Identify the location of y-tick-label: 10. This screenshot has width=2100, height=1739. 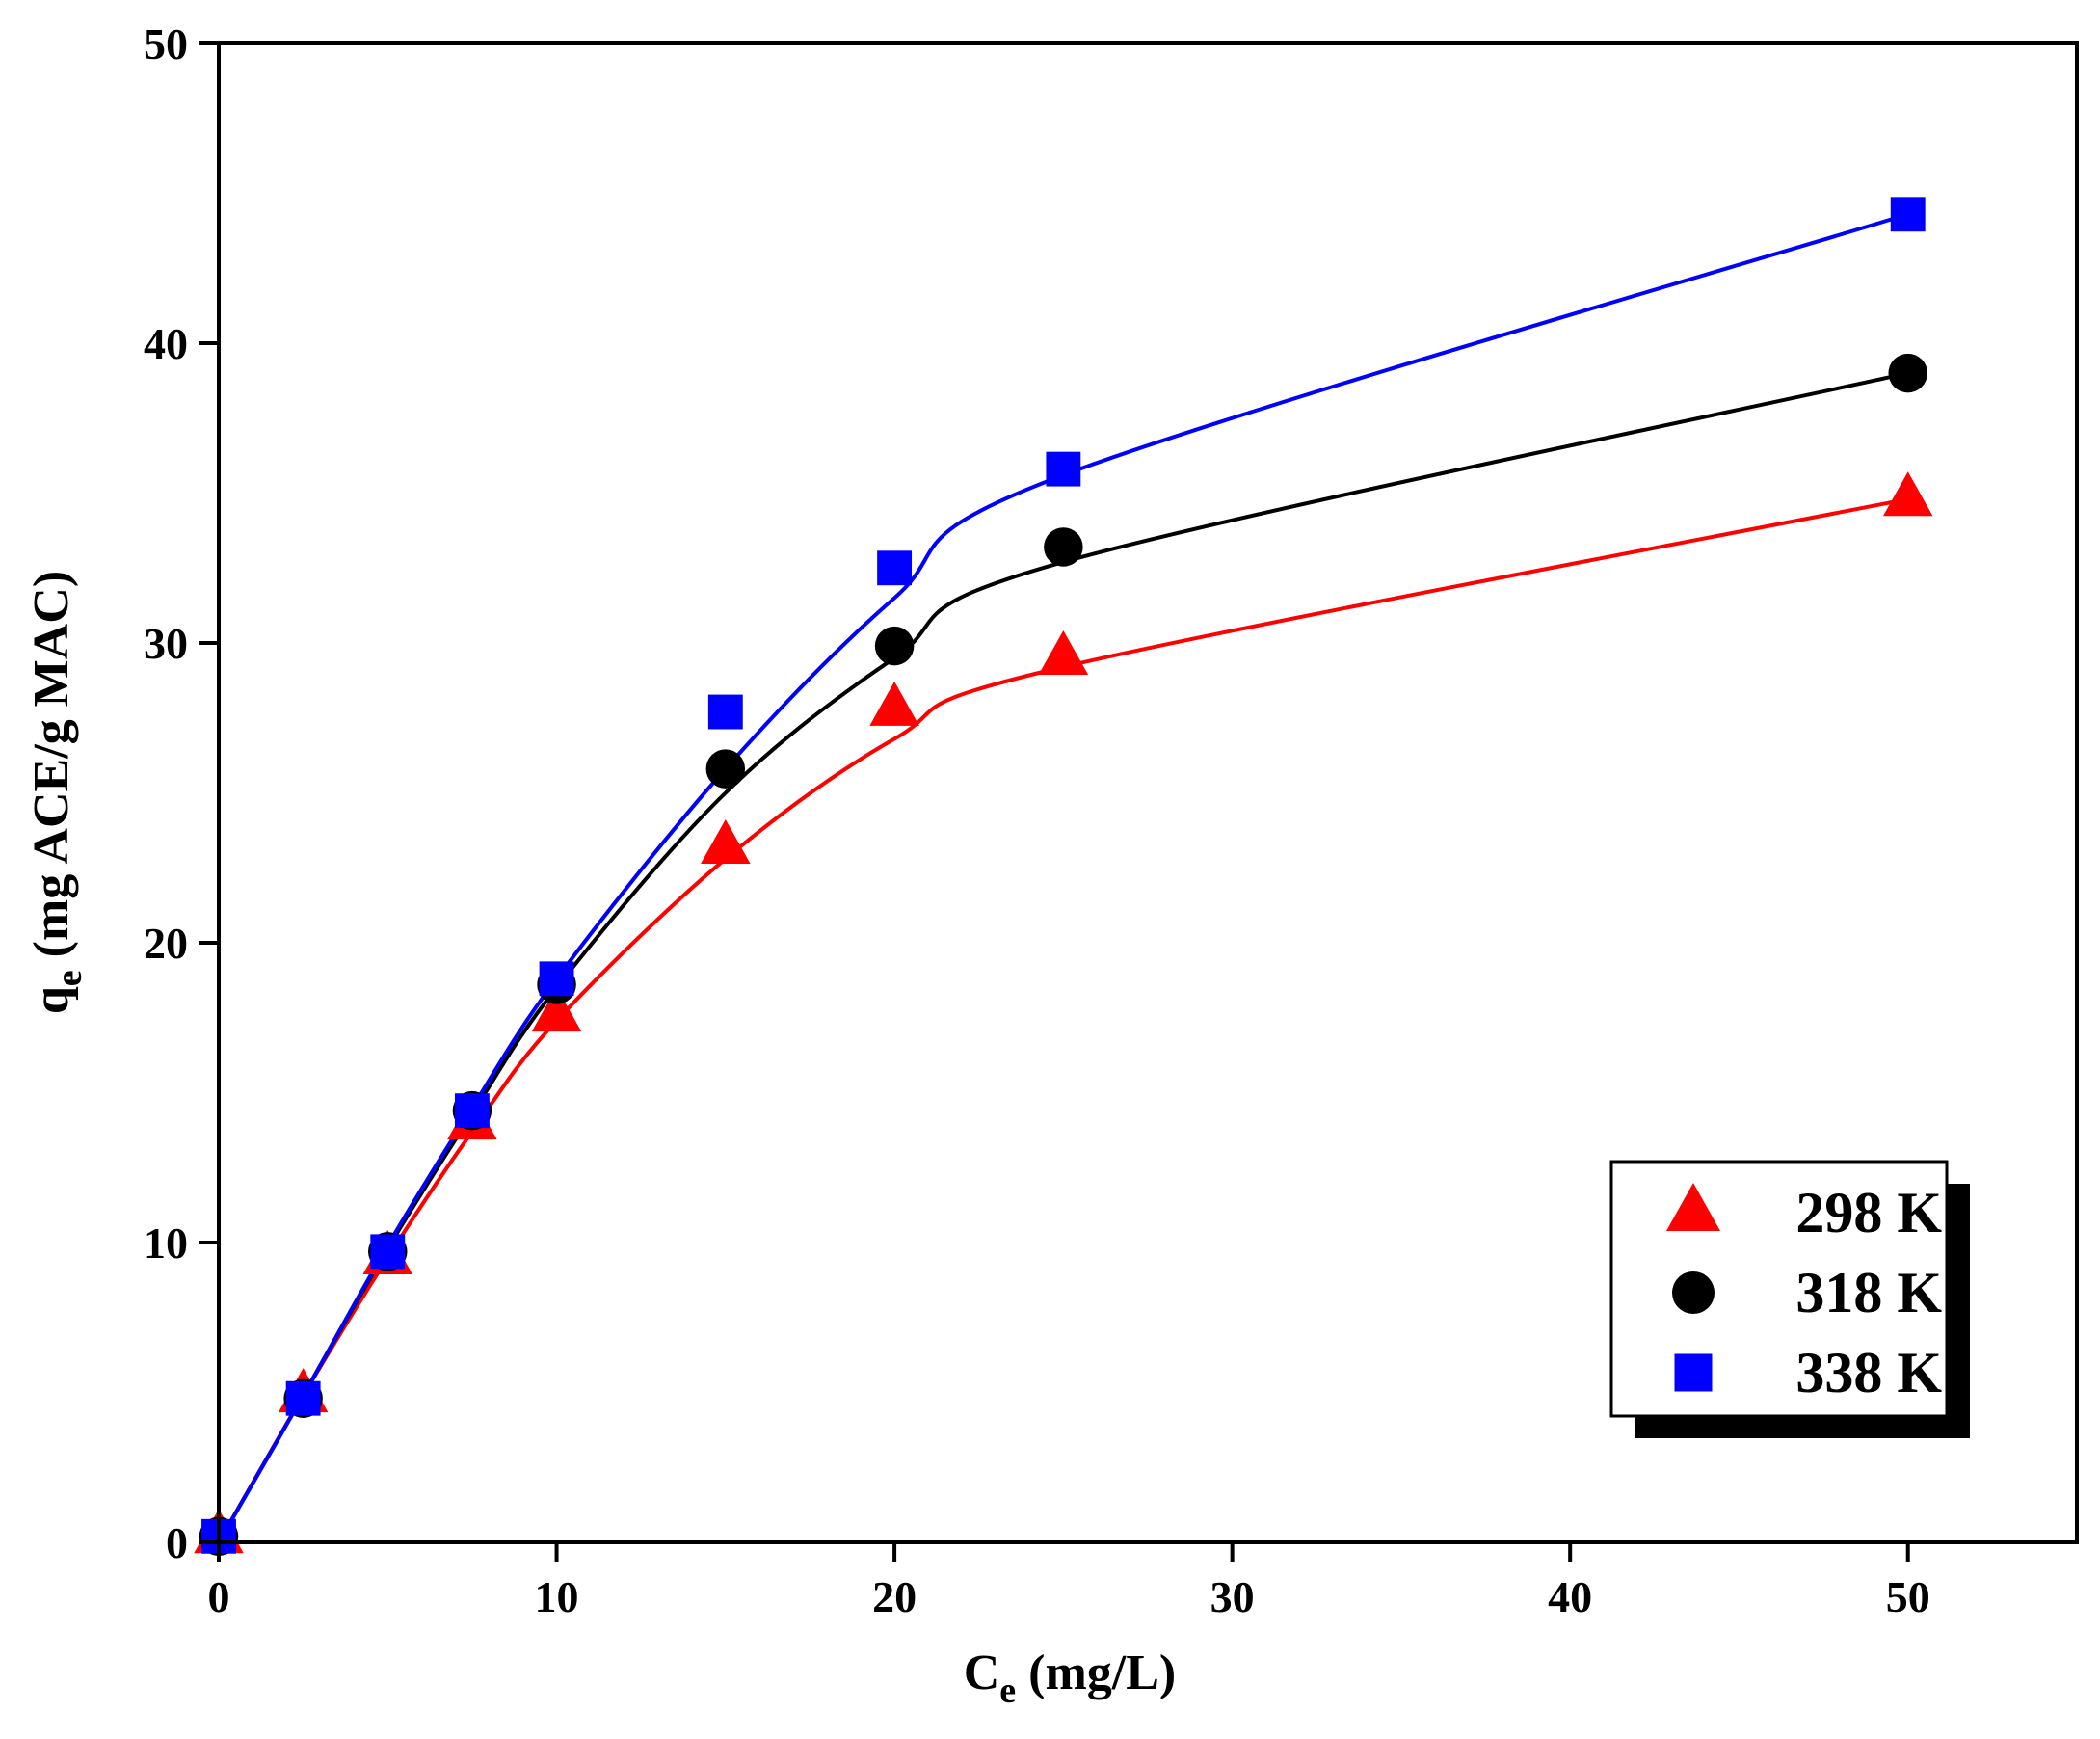
(166, 1243).